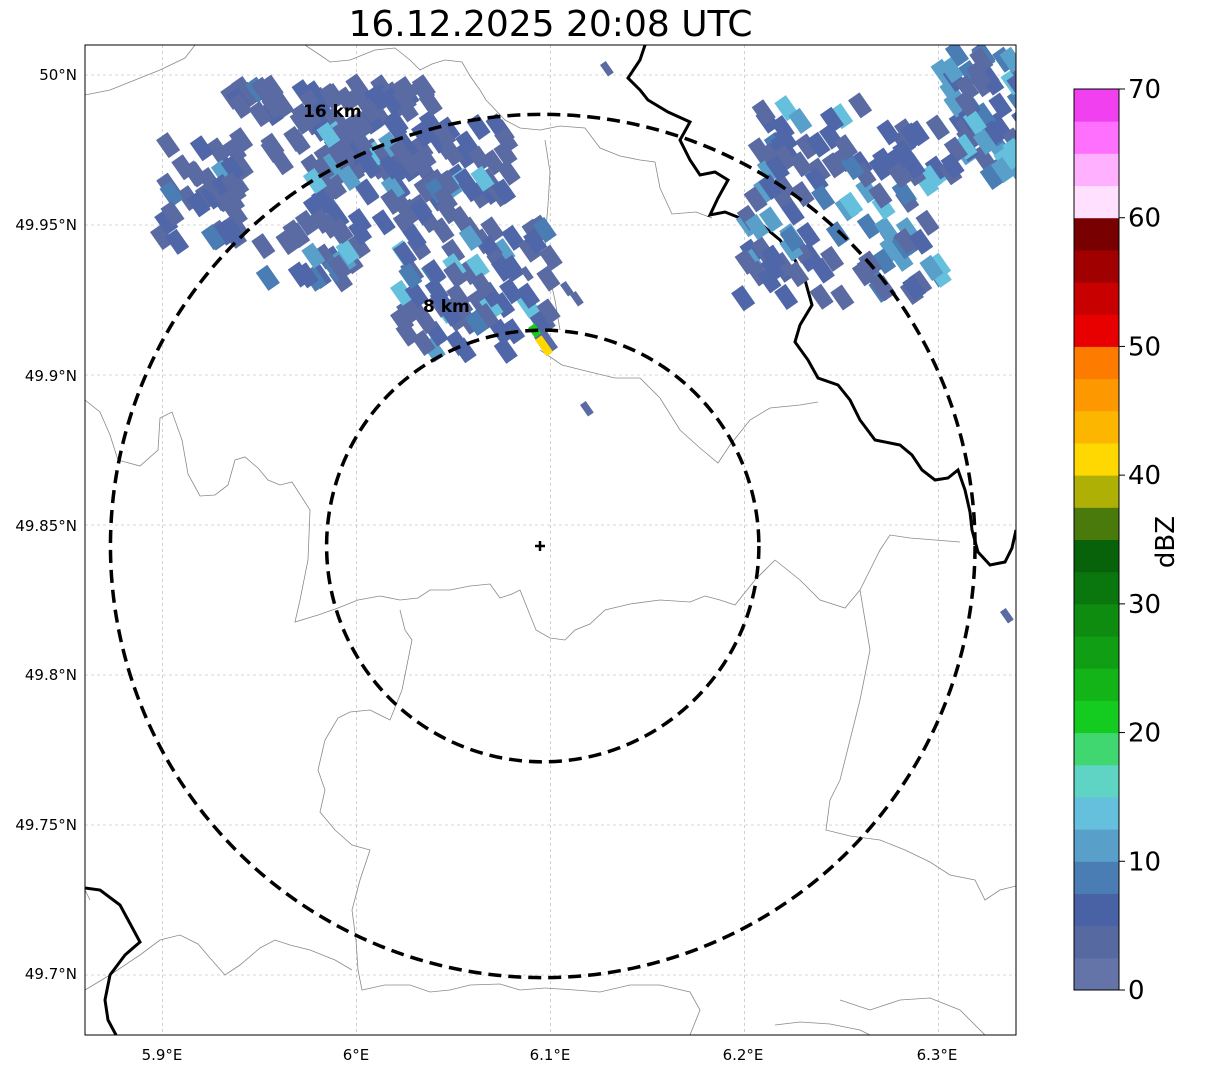  Describe the element at coordinates (1144, 862) in the screenshot. I see `colorbar-tick-label: 10` at that location.